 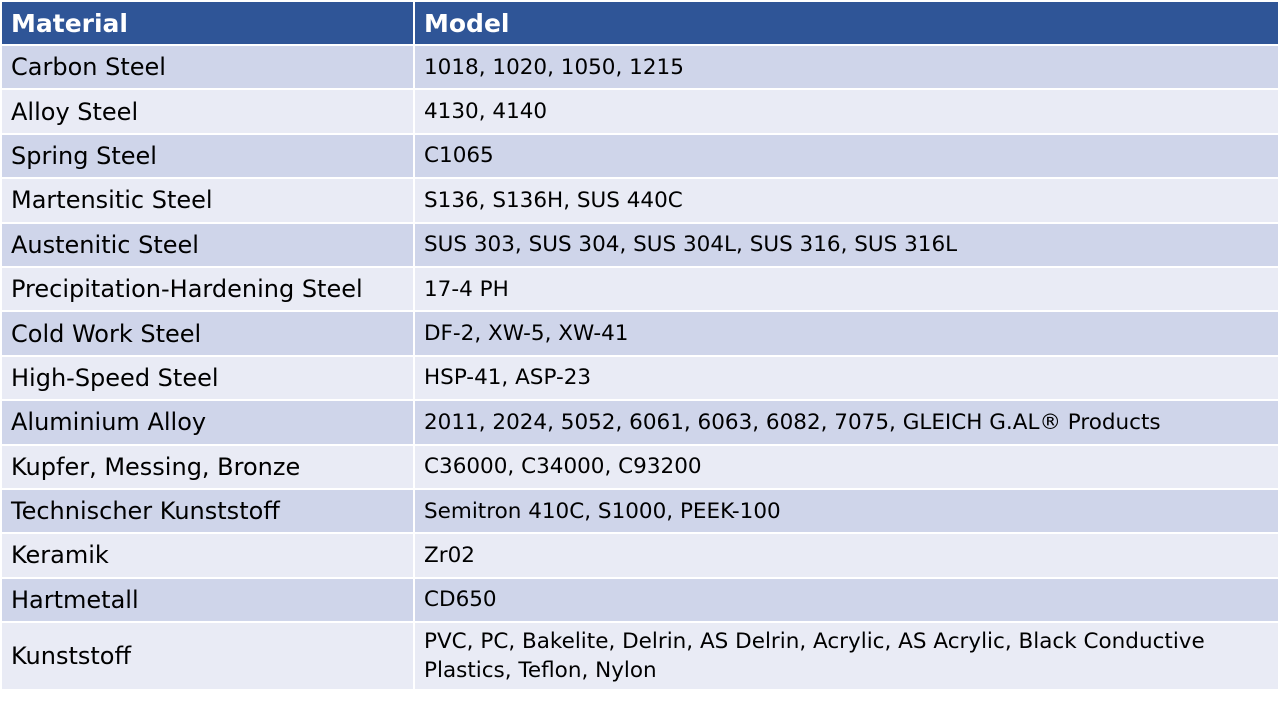 What do you see at coordinates (207, 23) in the screenshot?
I see `header-material: Material` at bounding box center [207, 23].